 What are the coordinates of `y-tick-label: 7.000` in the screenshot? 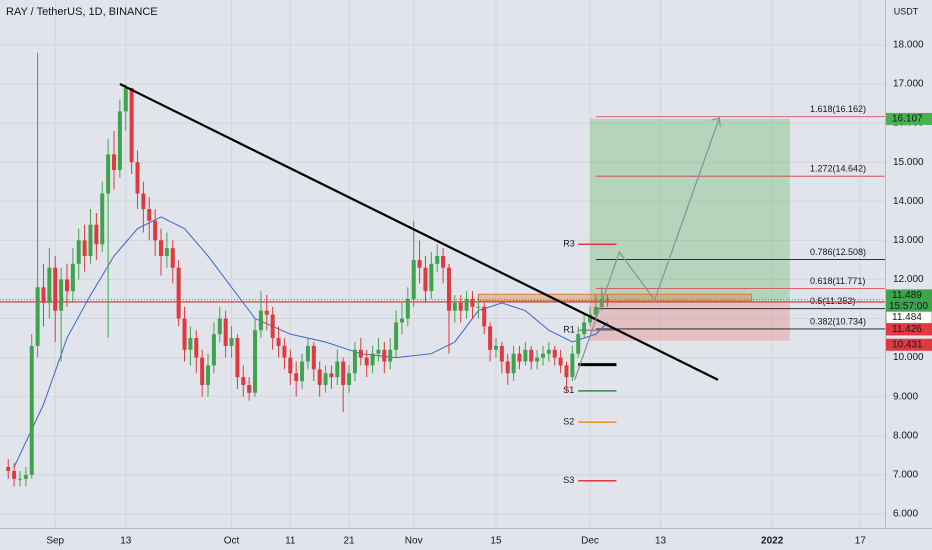 It's located at (905, 474).